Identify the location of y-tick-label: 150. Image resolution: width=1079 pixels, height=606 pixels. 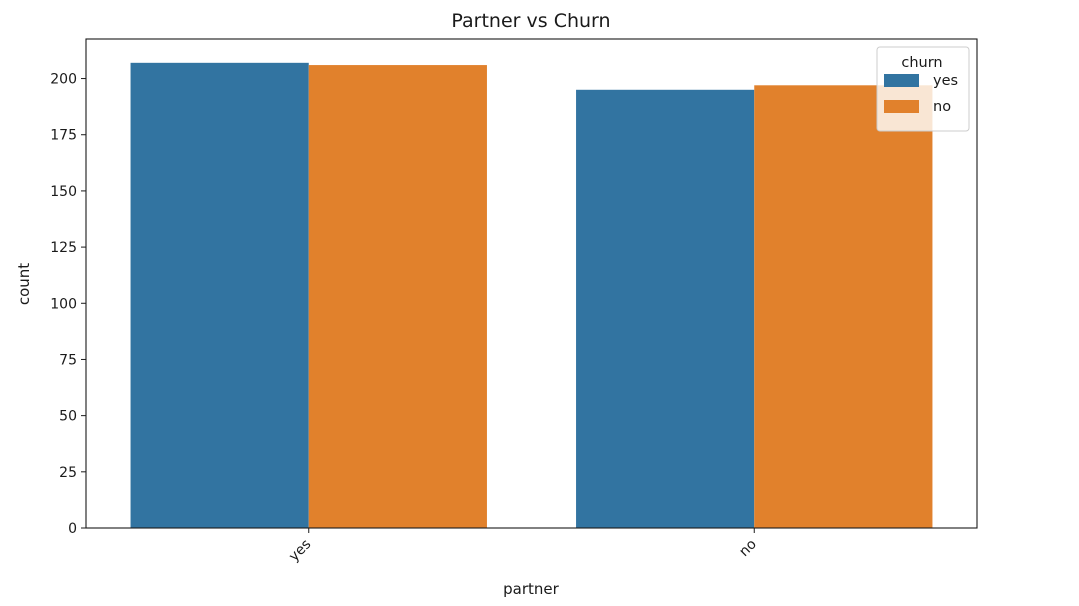
(63, 192).